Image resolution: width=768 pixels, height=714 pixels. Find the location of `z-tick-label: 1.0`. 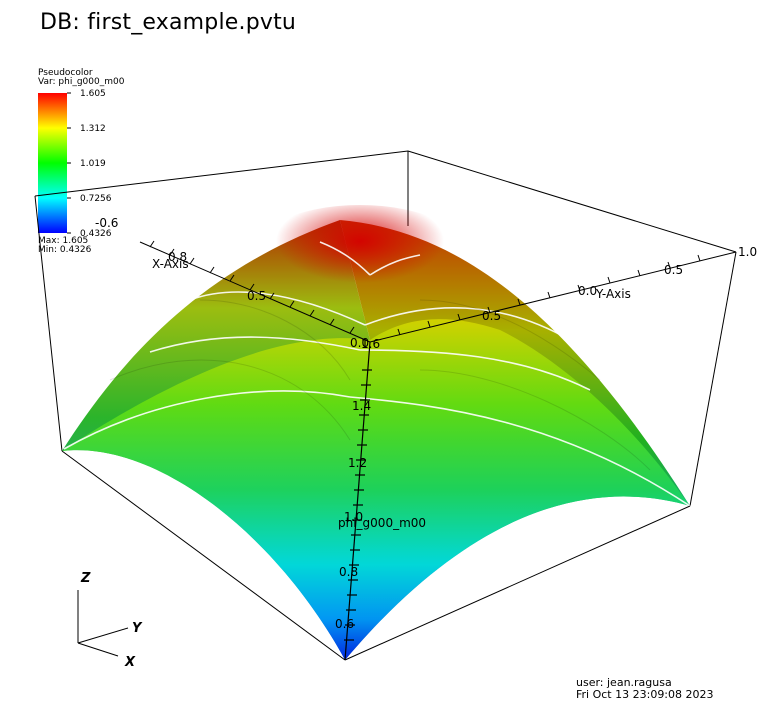

z-tick-label: 1.0 is located at coordinates (353, 517).